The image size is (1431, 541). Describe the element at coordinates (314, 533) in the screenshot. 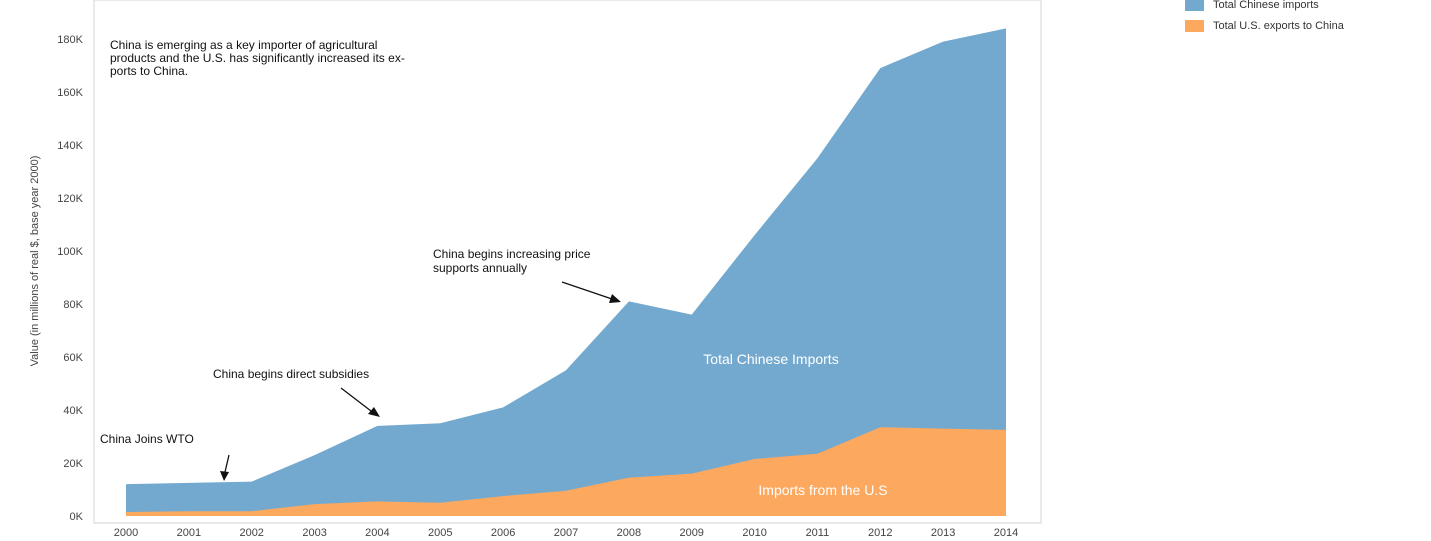

I see `x-tick-label: 2003` at that location.